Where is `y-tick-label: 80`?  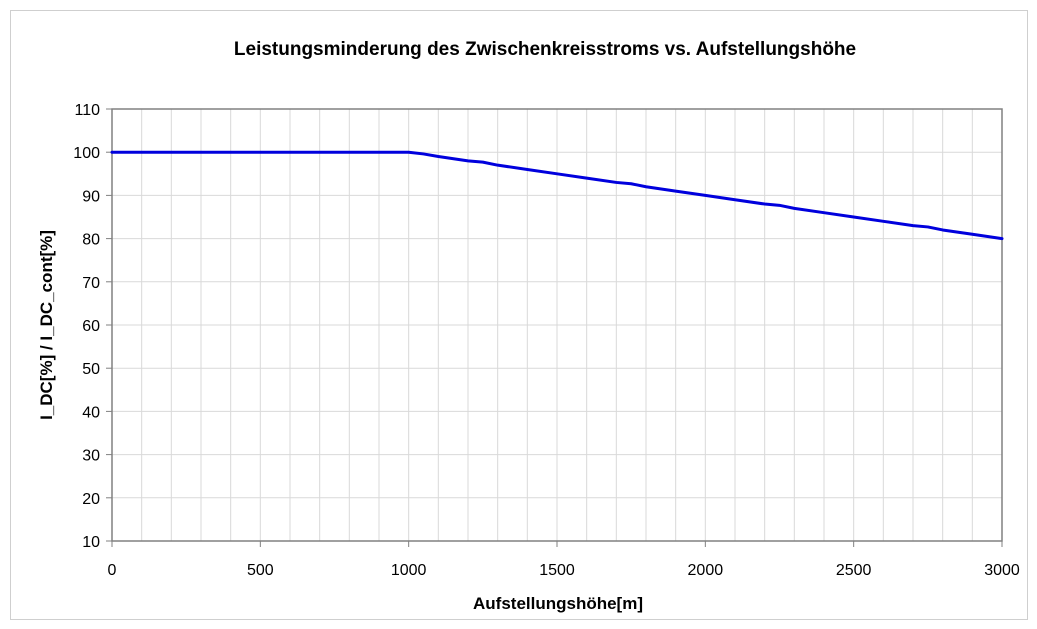 y-tick-label: 80 is located at coordinates (91, 240).